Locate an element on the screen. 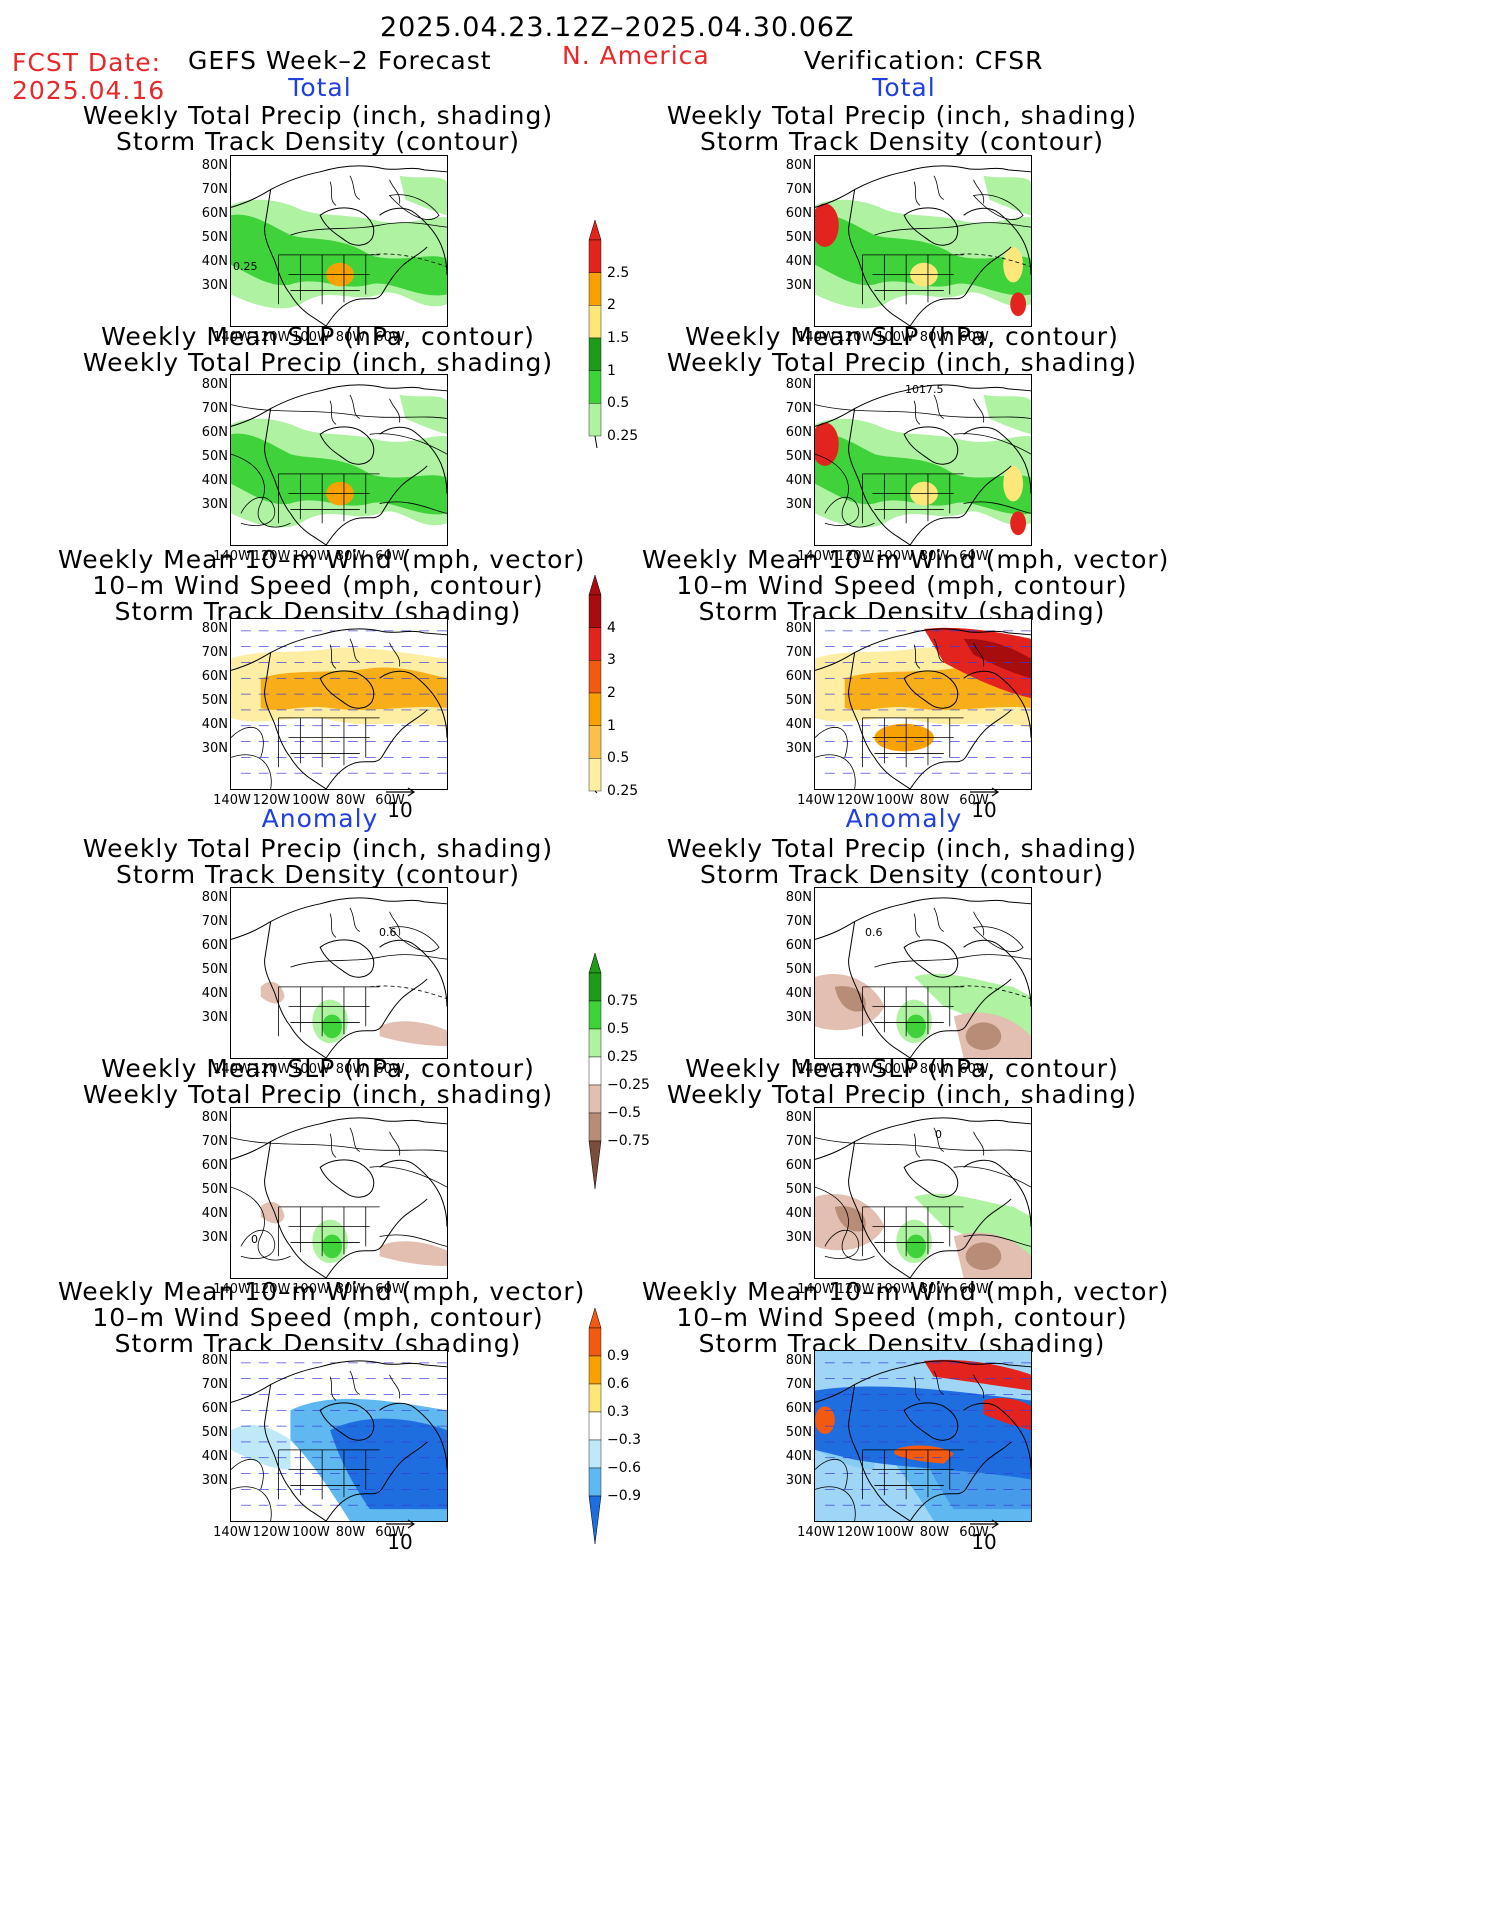 The image size is (1487, 1925). anom-cfsr-slp-map: 0 is located at coordinates (923, 1193).